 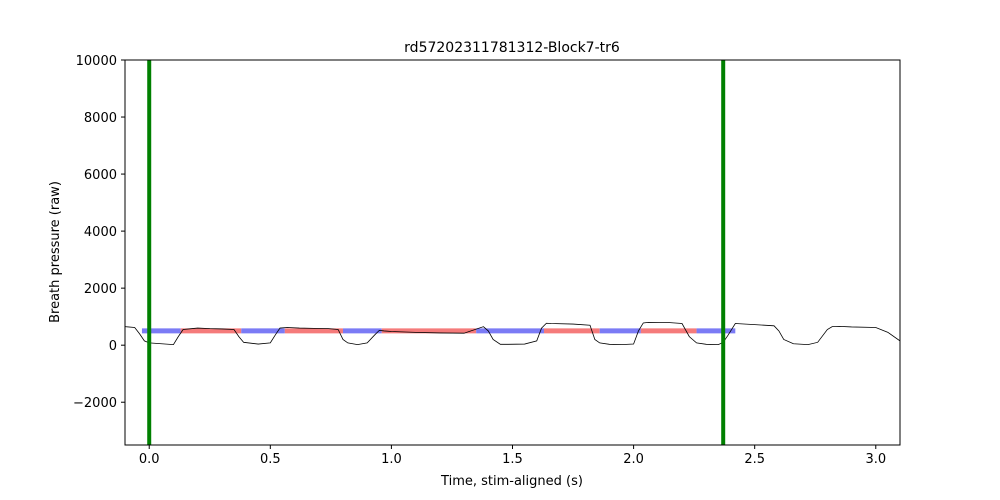 What do you see at coordinates (512, 48) in the screenshot?
I see `chart-title: rd57202311781312-Block7-tr6` at bounding box center [512, 48].